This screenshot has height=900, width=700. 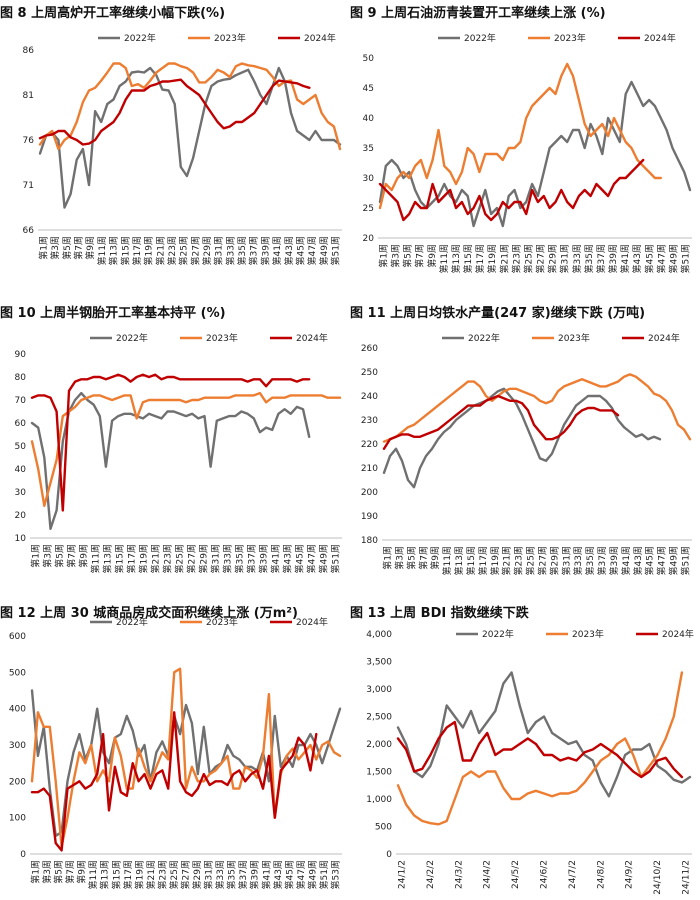 What do you see at coordinates (47, 872) in the screenshot?
I see `x-tick-label: 第3周` at bounding box center [47, 872].